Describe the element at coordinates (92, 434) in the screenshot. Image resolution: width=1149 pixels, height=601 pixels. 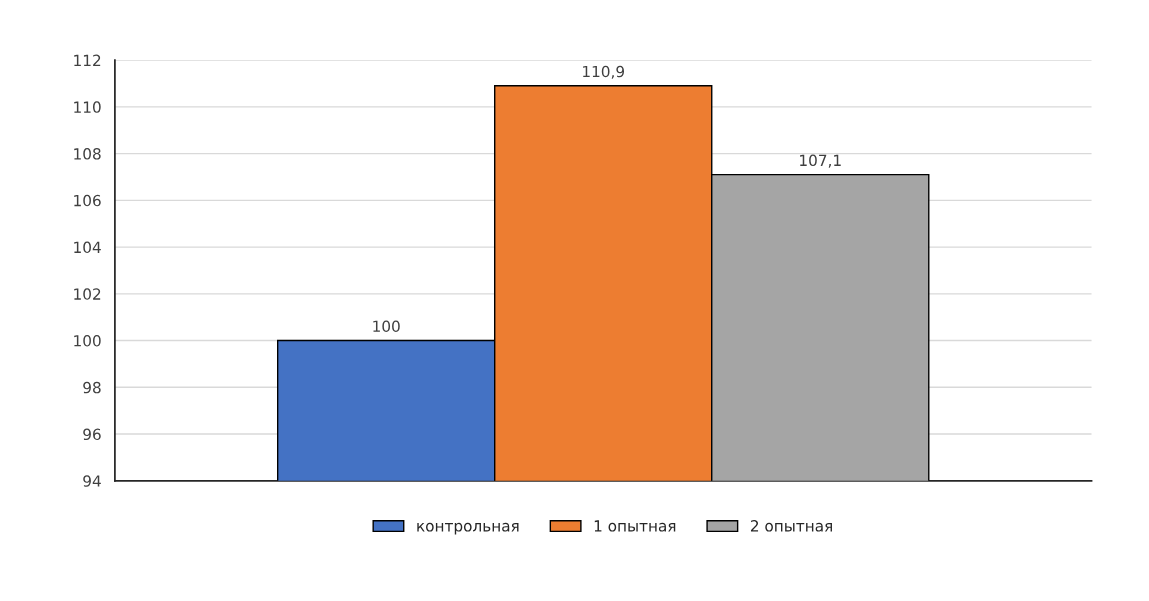
I see `y-tick-label: 96` at that location.